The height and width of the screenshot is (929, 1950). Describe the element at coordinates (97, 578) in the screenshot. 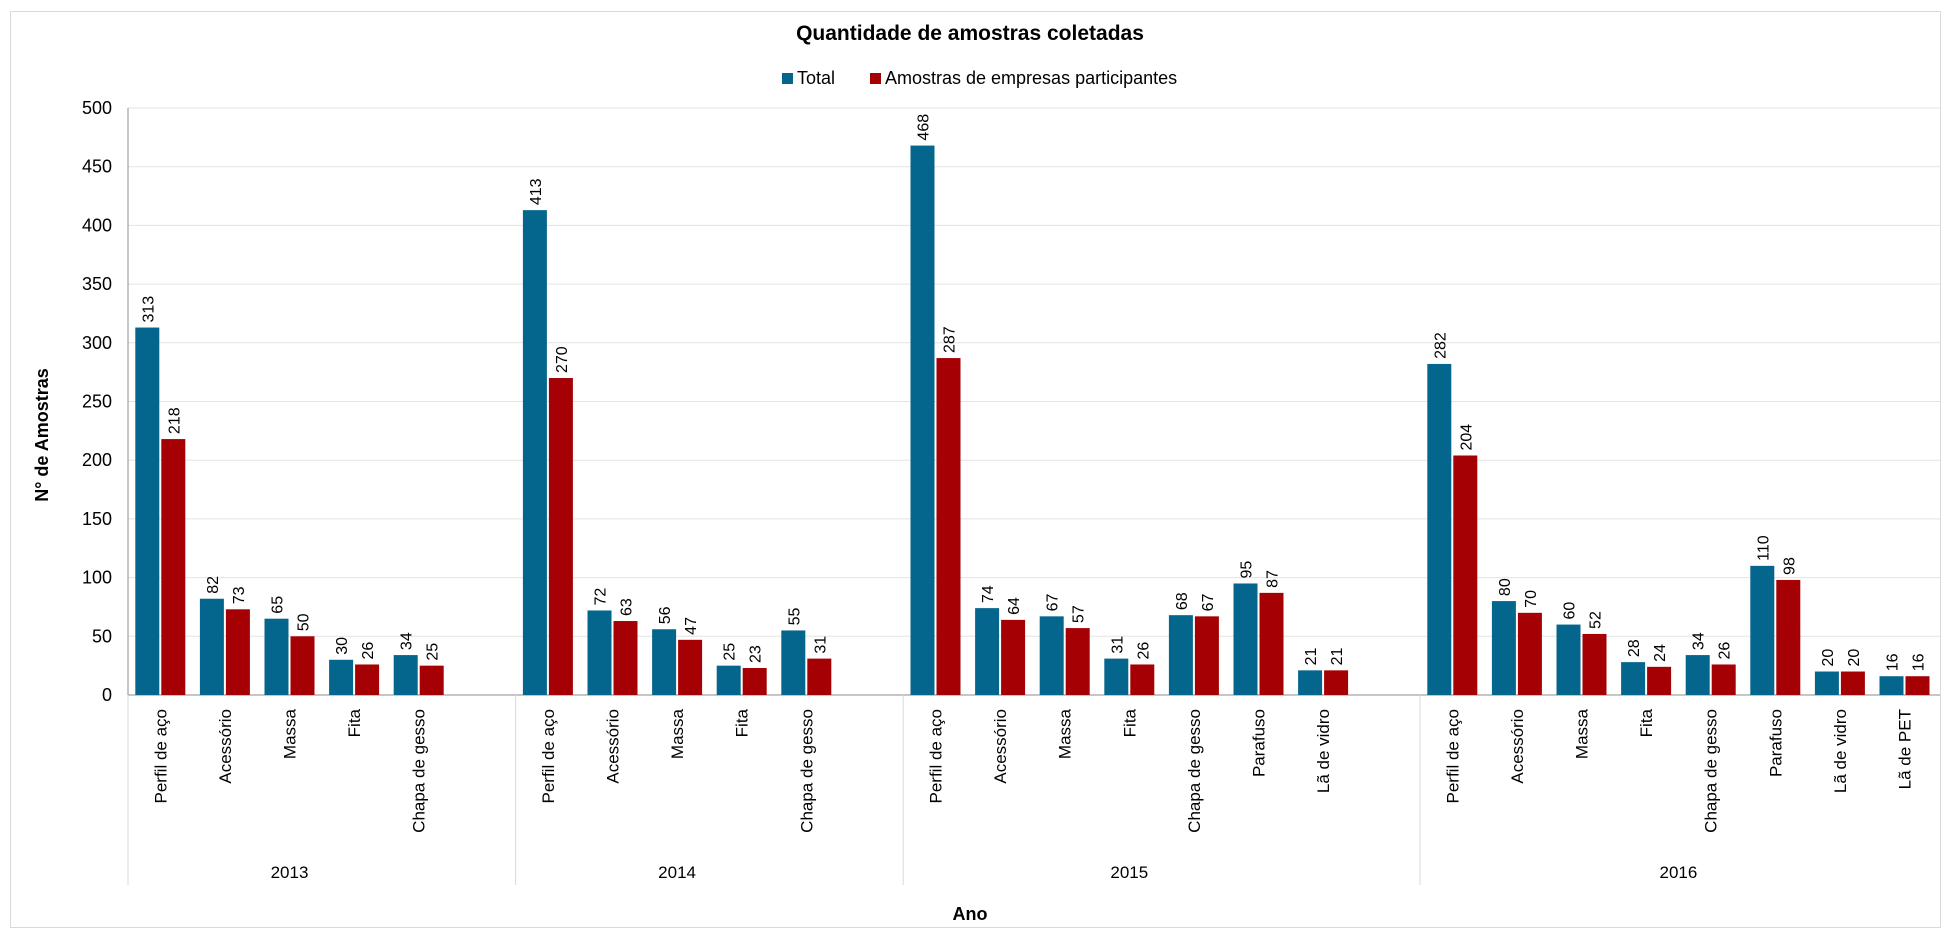

I see `y-tick-label: 100` at that location.